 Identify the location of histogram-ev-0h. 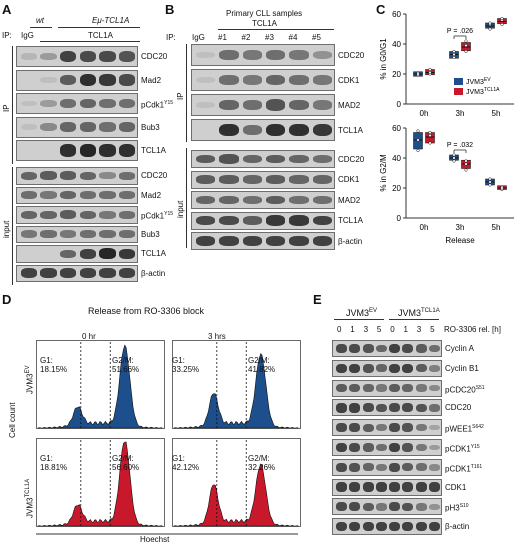
(100, 386).